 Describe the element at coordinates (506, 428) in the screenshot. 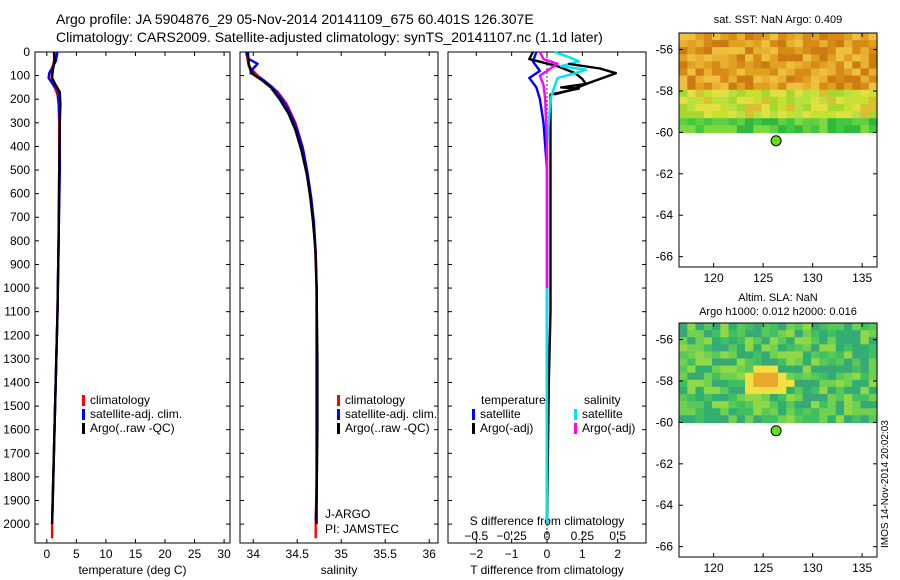

I see `legend-entry: Argo(-adj)` at that location.